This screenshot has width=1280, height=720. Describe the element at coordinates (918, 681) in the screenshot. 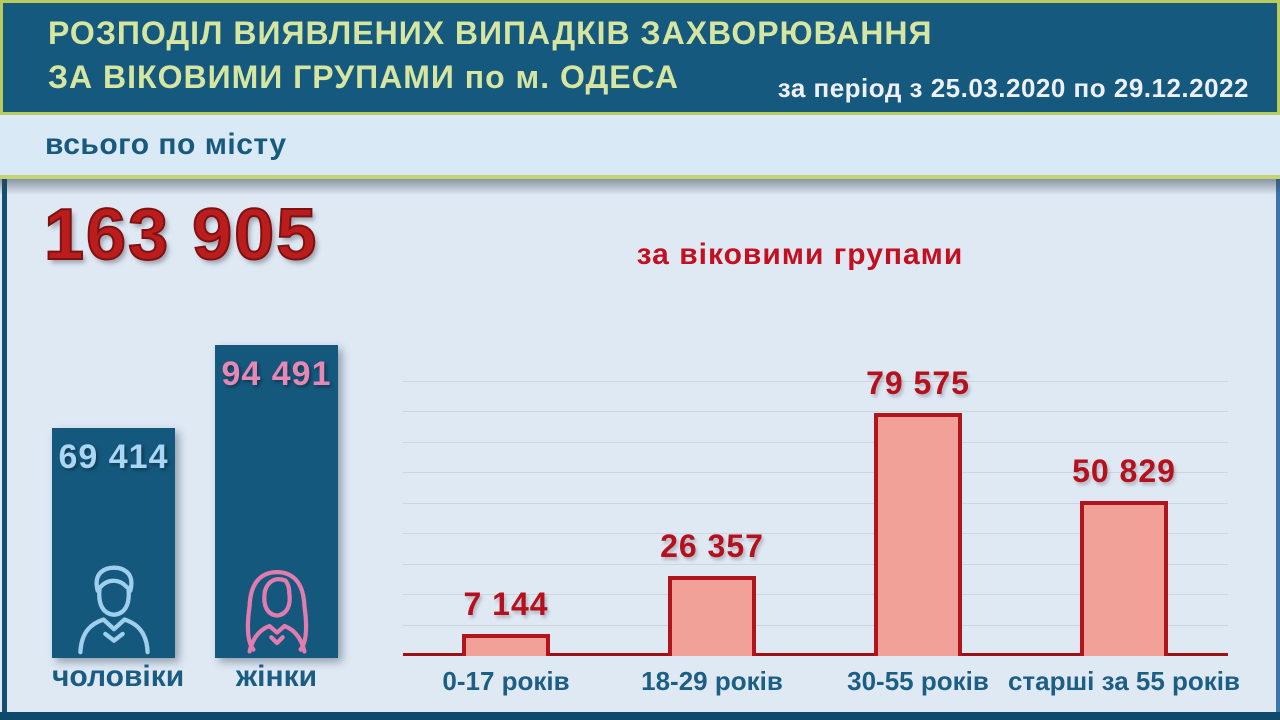

I see `bar-category-label: 30-55 років` at that location.